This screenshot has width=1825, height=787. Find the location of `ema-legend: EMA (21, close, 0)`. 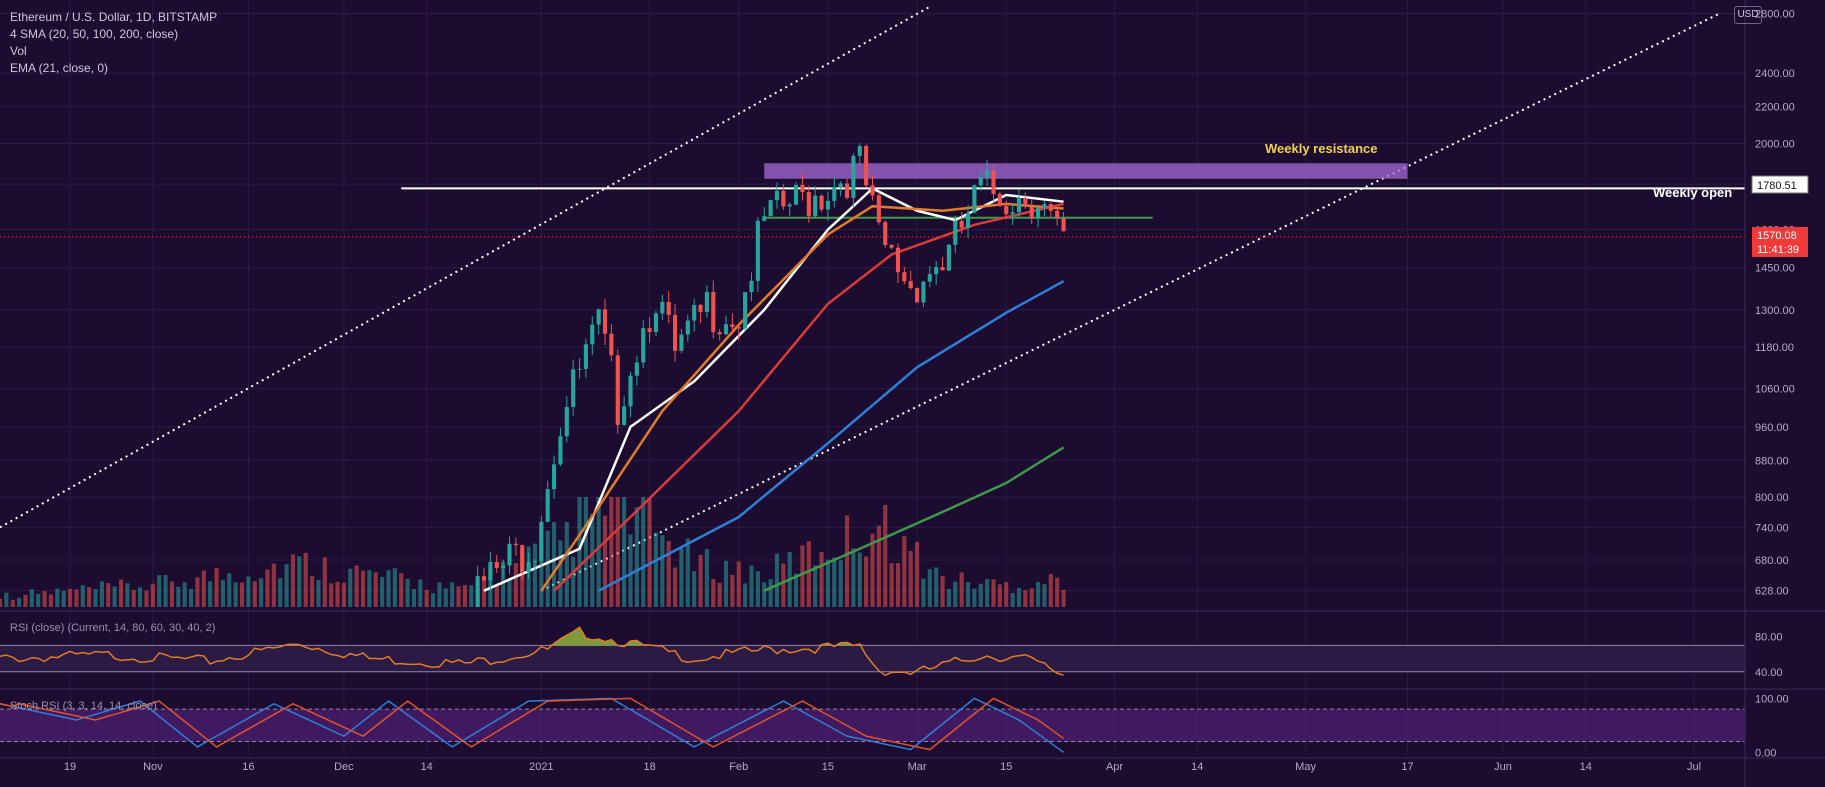

ema-legend: EMA (21, close, 0) is located at coordinates (59, 68).